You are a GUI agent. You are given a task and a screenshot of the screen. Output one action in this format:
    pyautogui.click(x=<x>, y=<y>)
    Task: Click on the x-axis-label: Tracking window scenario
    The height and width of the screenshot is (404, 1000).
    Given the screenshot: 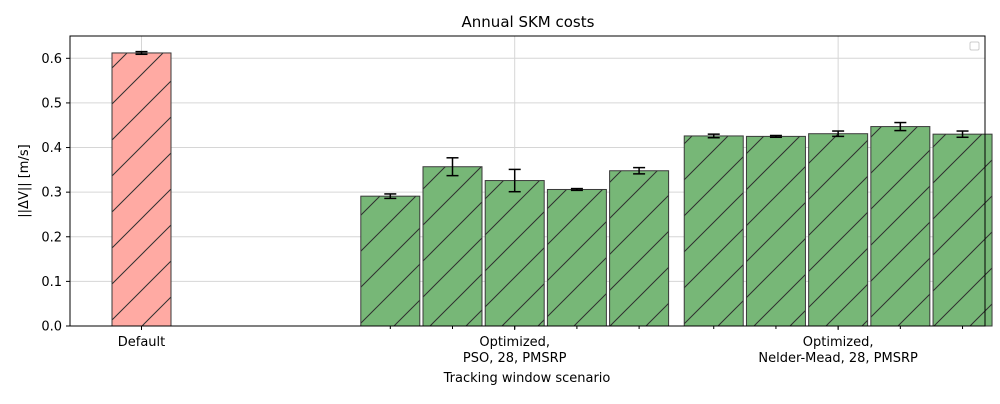 What is the action you would take?
    pyautogui.click(x=527, y=378)
    